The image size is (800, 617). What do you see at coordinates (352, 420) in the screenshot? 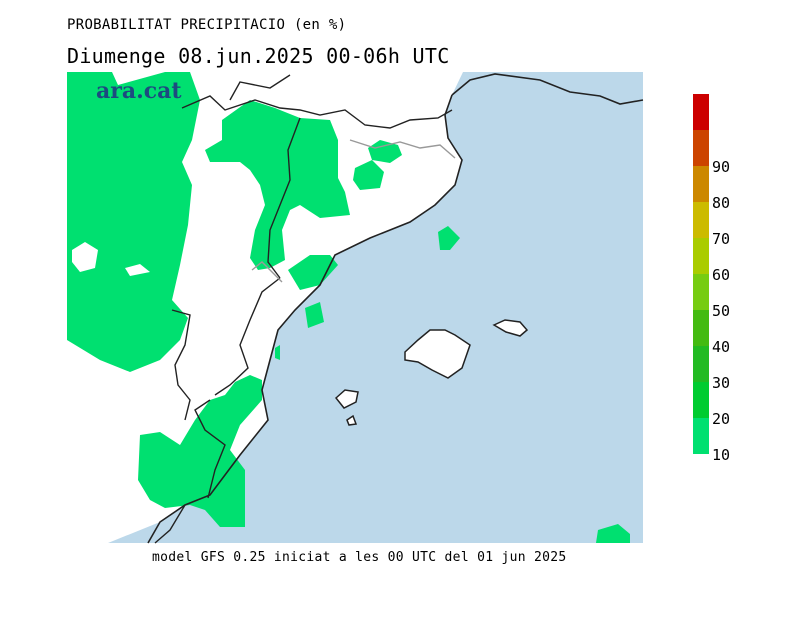
I see `formentera` at bounding box center [352, 420].